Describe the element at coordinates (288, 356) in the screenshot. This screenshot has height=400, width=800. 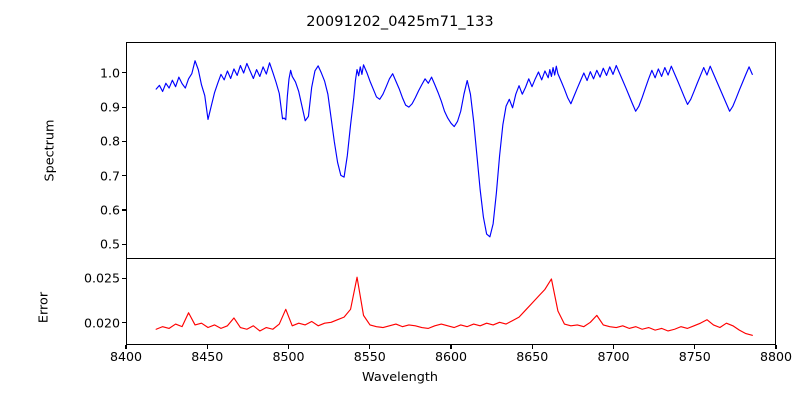
I see `x-tick-label: 8500` at that location.